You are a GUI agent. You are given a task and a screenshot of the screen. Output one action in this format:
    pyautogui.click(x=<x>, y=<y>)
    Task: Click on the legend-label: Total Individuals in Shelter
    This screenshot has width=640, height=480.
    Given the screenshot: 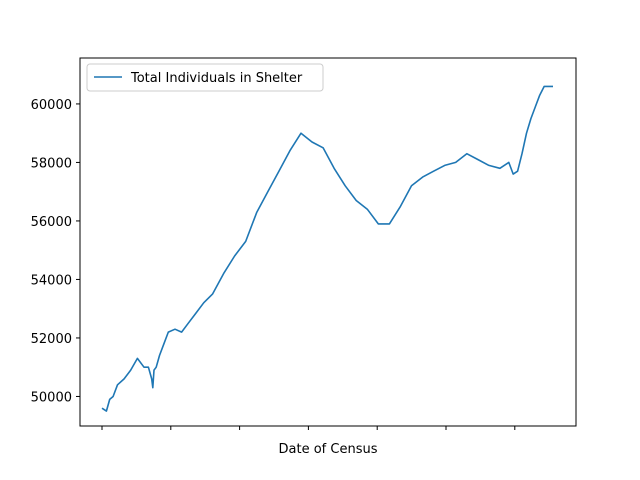 What is the action you would take?
    pyautogui.click(x=216, y=78)
    